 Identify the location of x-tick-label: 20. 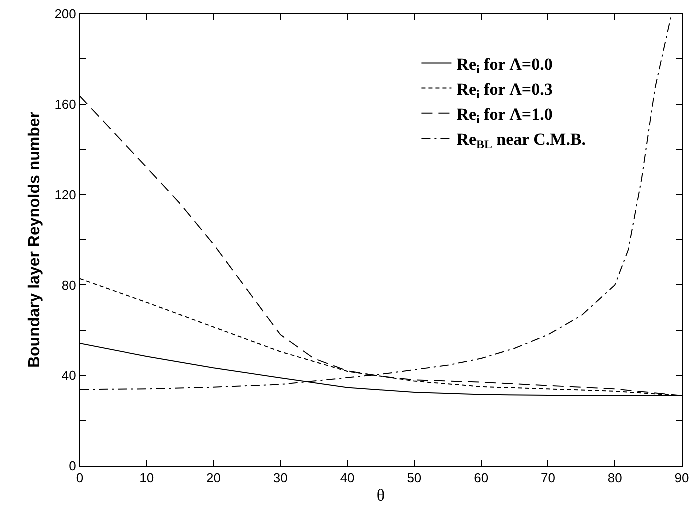
(214, 478).